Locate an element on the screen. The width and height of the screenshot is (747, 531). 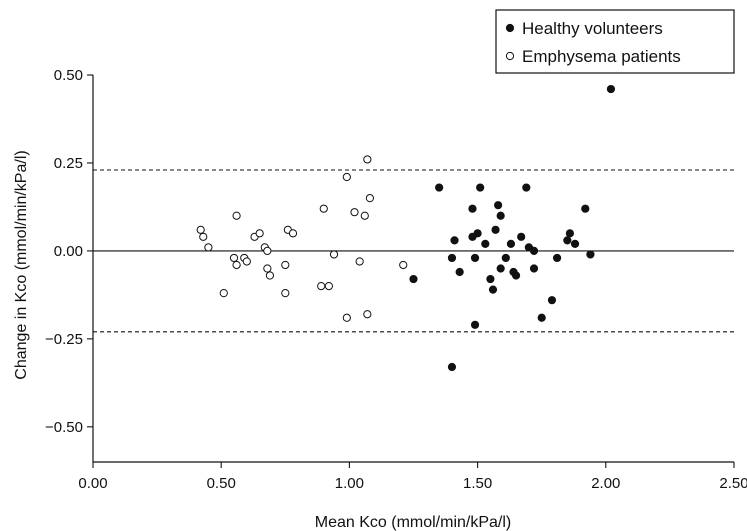
legend-box is located at coordinates (615, 41).